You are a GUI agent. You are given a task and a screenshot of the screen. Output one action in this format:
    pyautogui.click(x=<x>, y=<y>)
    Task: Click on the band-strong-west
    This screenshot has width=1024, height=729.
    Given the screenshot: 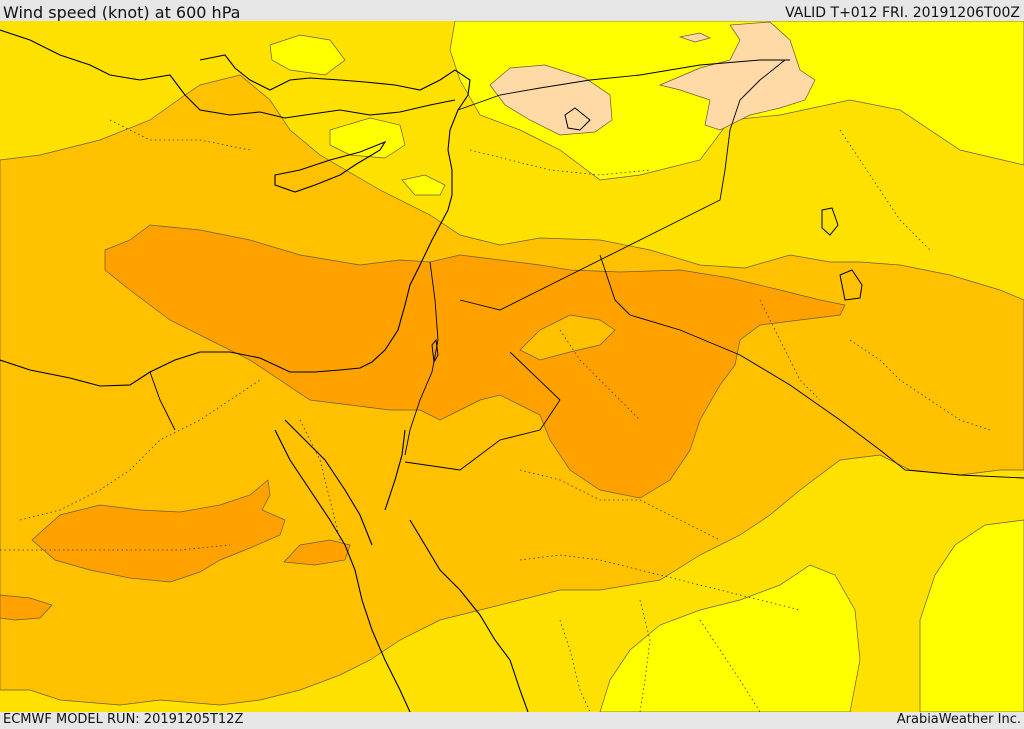 What is the action you would take?
    pyautogui.click(x=158, y=531)
    